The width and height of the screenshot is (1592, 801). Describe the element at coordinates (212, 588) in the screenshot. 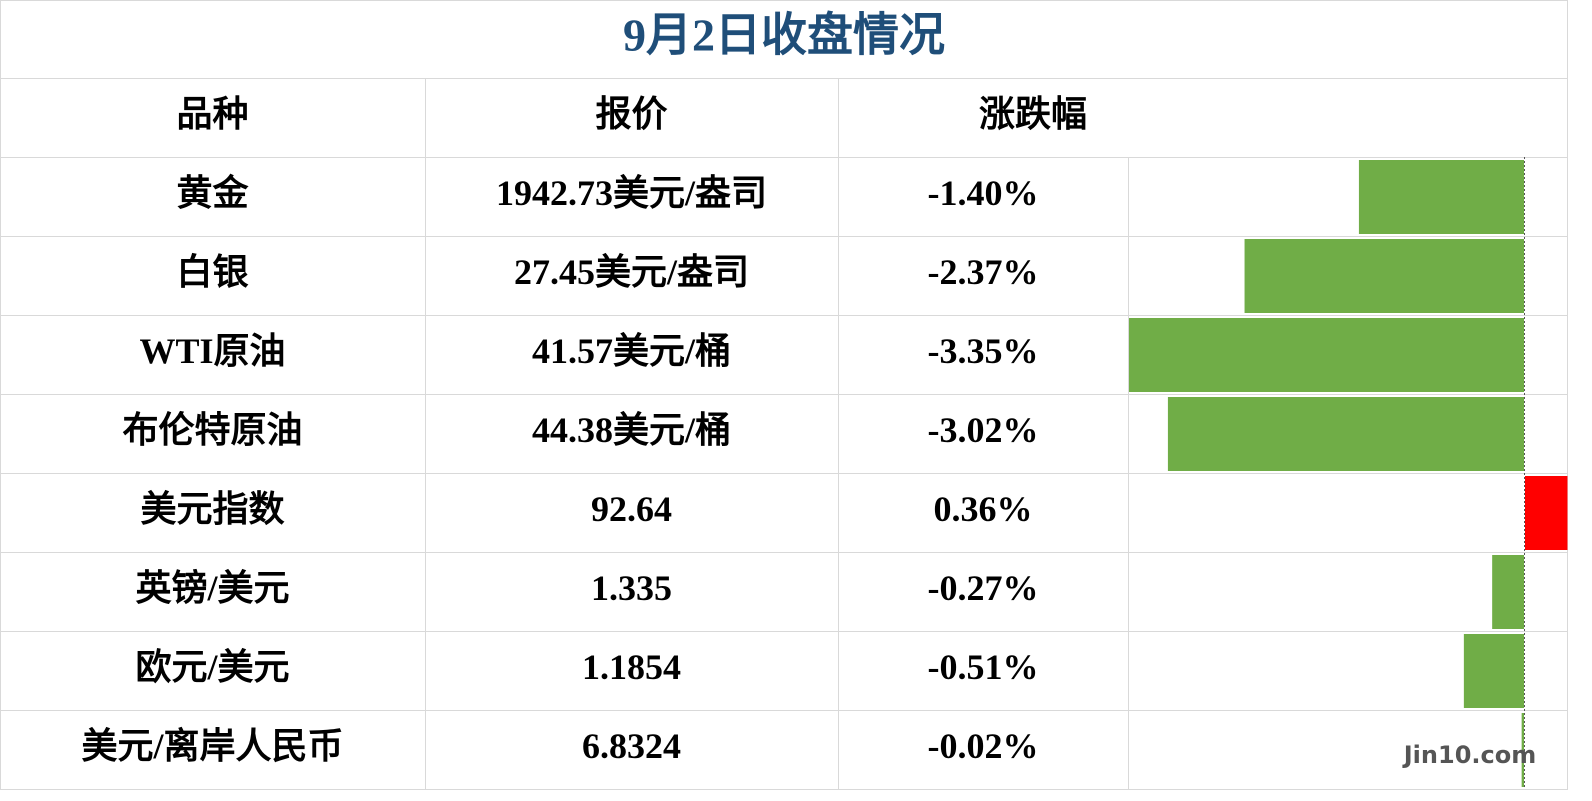

I see `cell-name: 英镑/美元` at that location.